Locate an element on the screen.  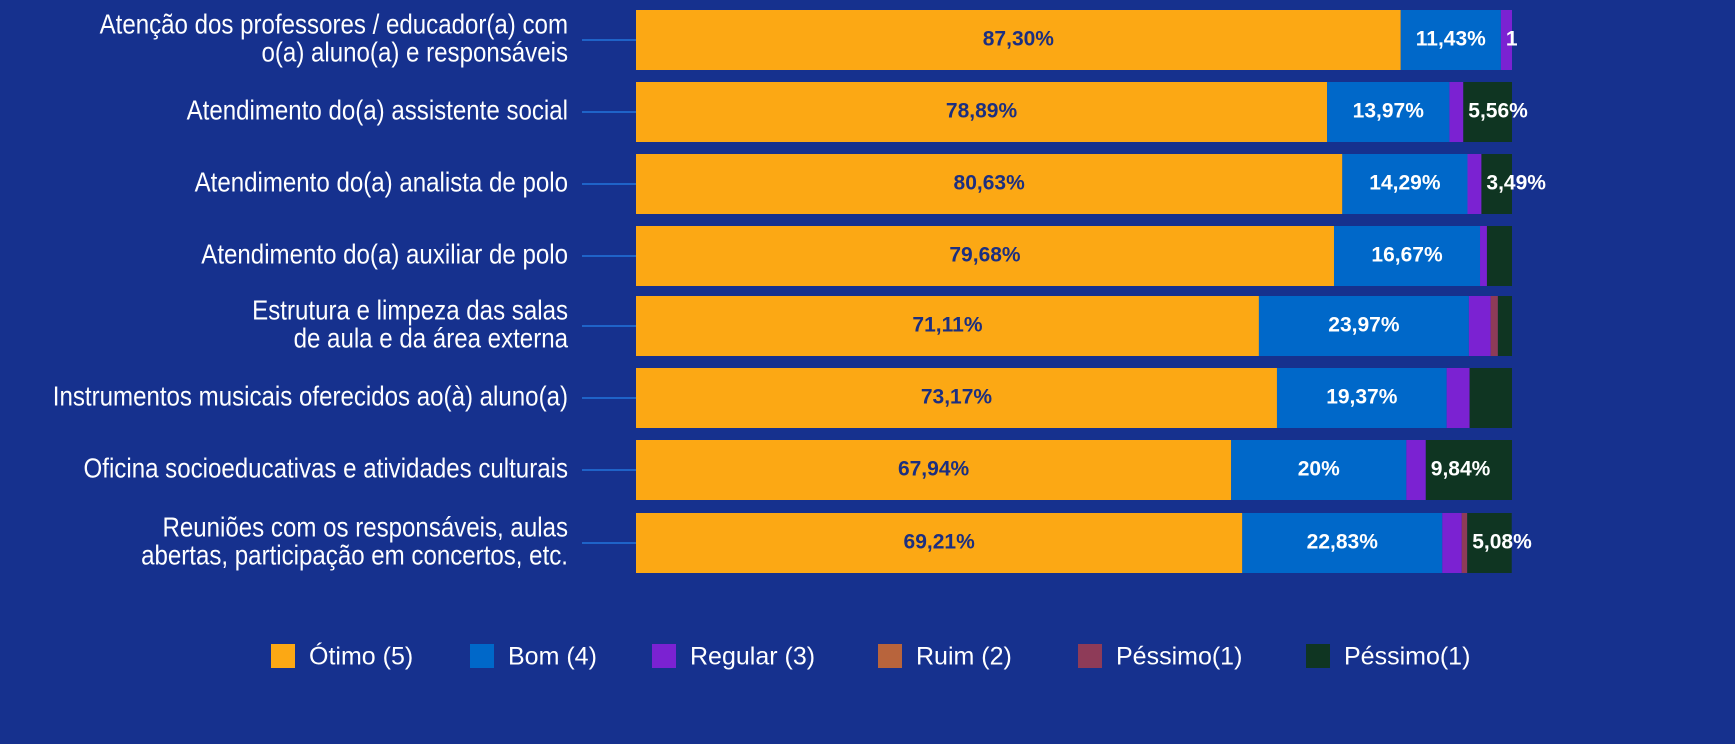
value-label: 87,30% is located at coordinates (1019, 39).